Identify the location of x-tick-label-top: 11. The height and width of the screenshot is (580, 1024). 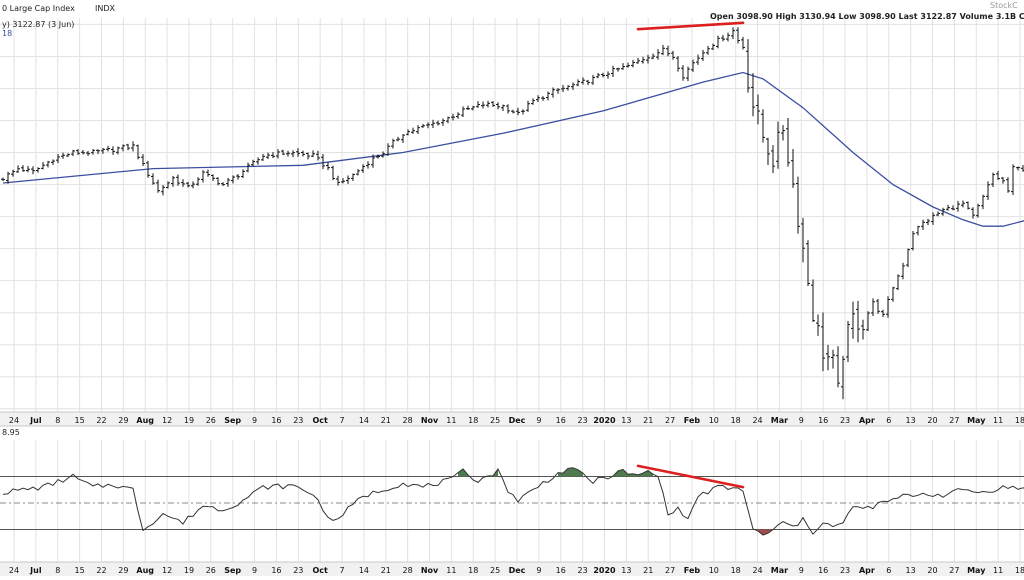
(998, 420).